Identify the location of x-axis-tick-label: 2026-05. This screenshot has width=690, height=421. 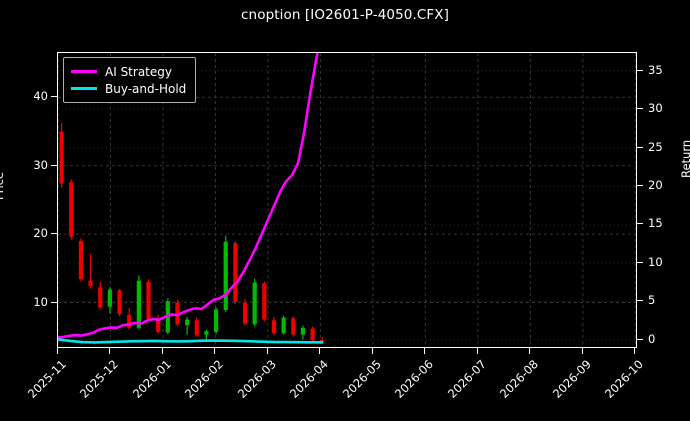
(361, 379).